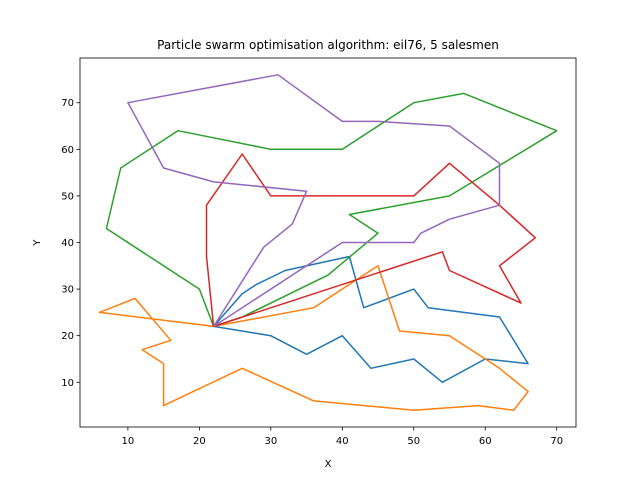  Describe the element at coordinates (128, 441) in the screenshot. I see `x-tick-label: 10` at that location.